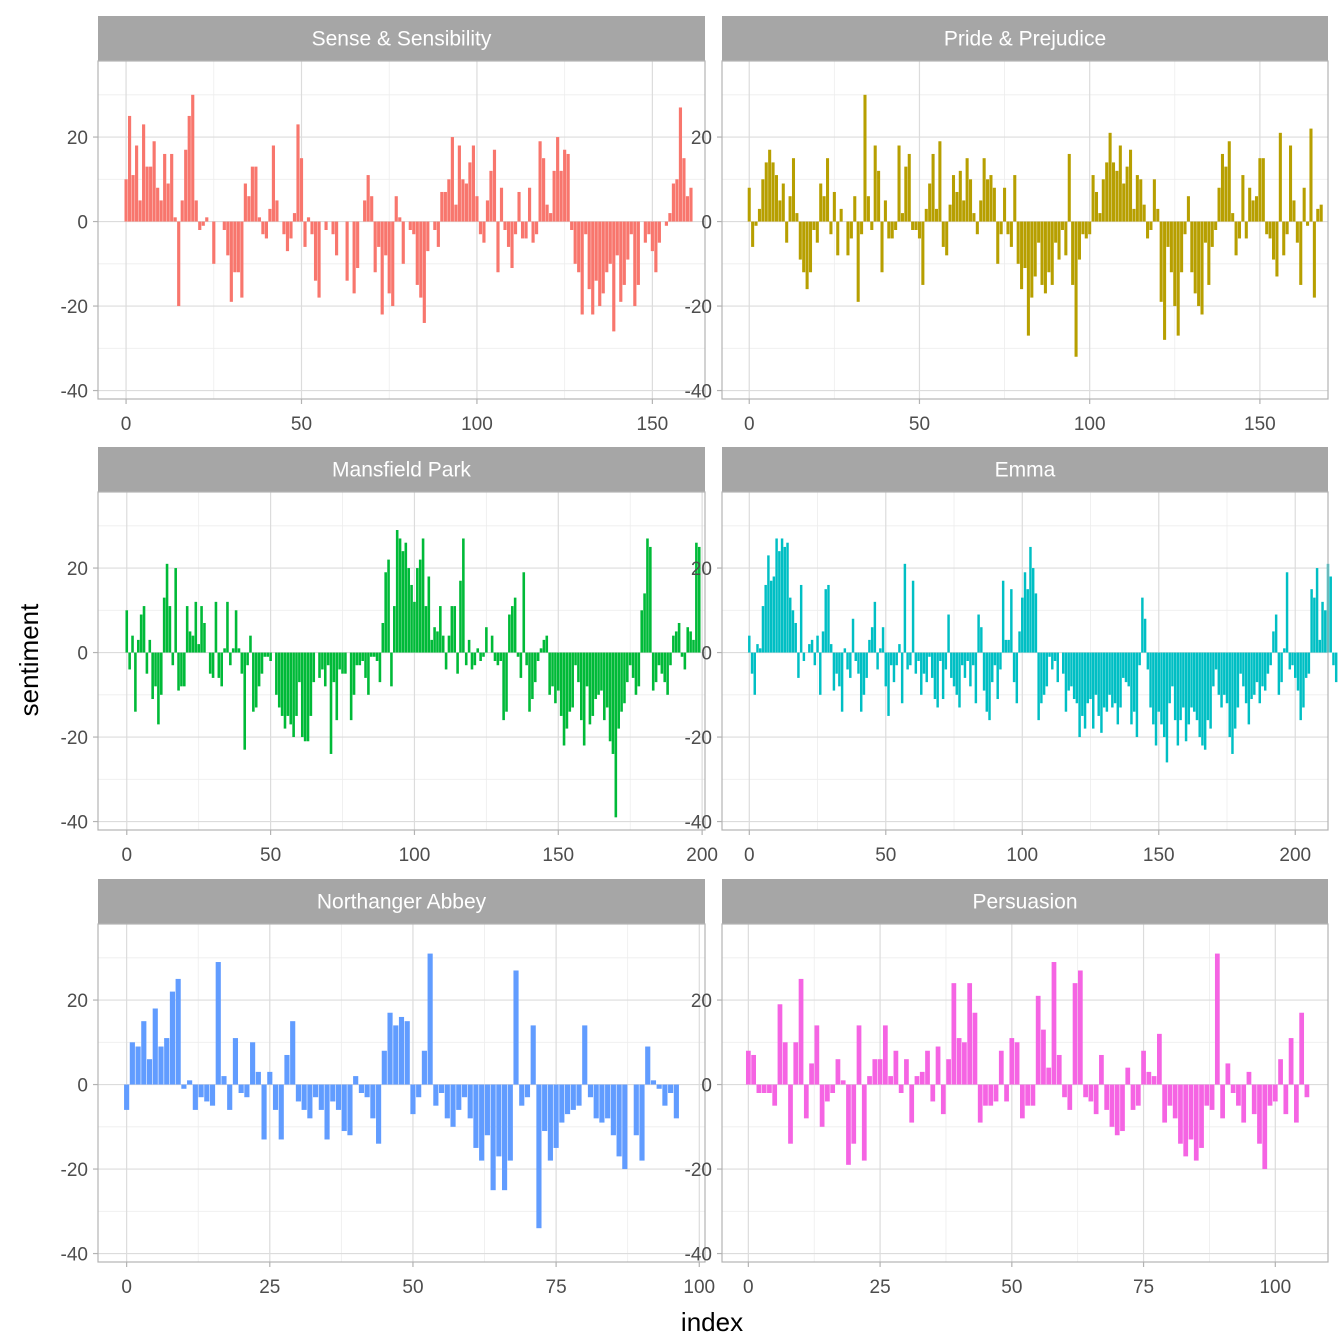 Image resolution: width=1344 pixels, height=1344 pixels. I want to click on x-tick-label: 150, so click(558, 855).